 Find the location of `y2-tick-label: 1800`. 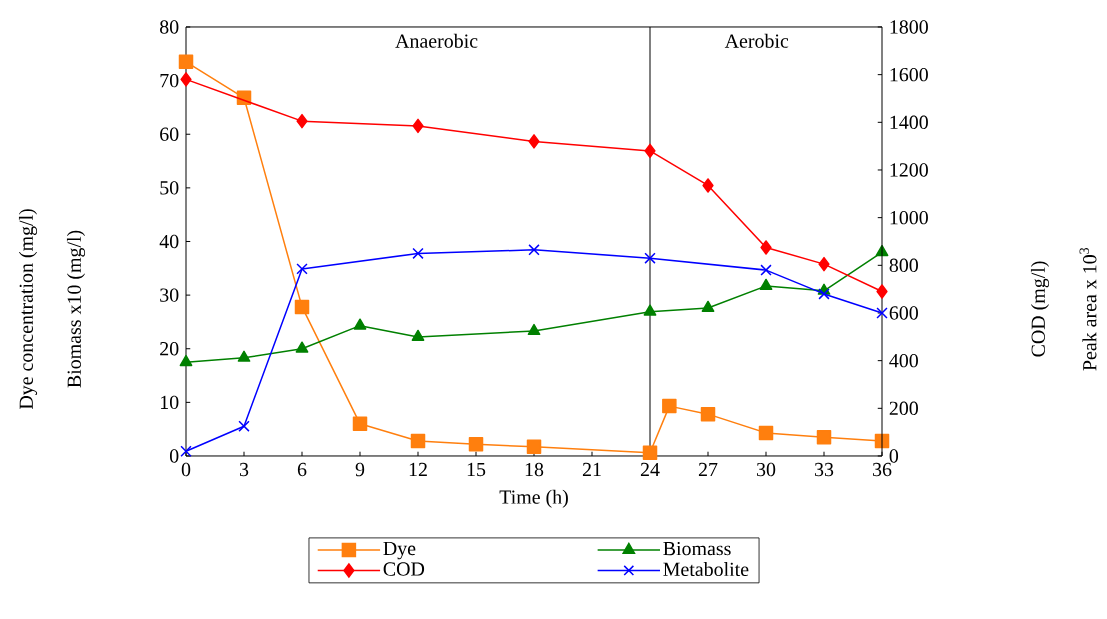

y2-tick-label: 1800 is located at coordinates (909, 27).